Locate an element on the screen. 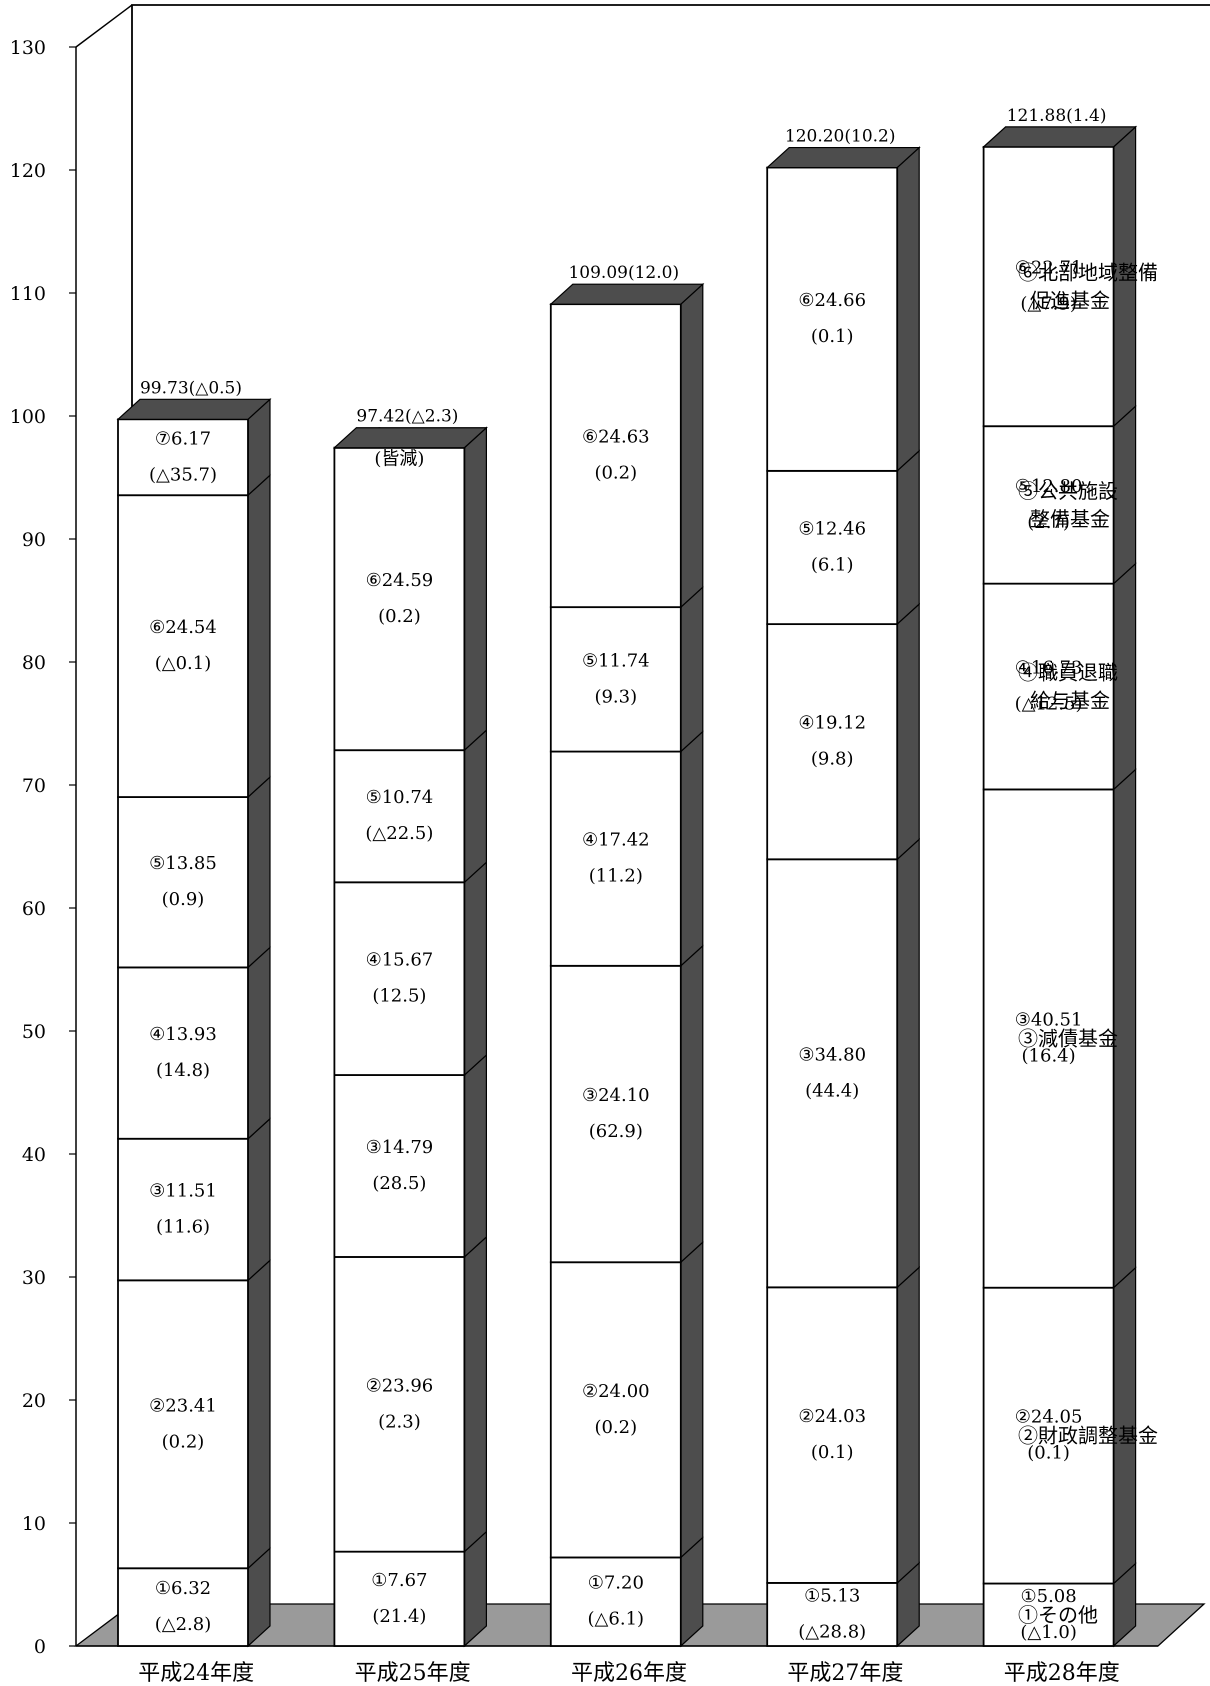 This screenshot has width=1210, height=1686. segment-change-label: (28.5) is located at coordinates (399, 1183).